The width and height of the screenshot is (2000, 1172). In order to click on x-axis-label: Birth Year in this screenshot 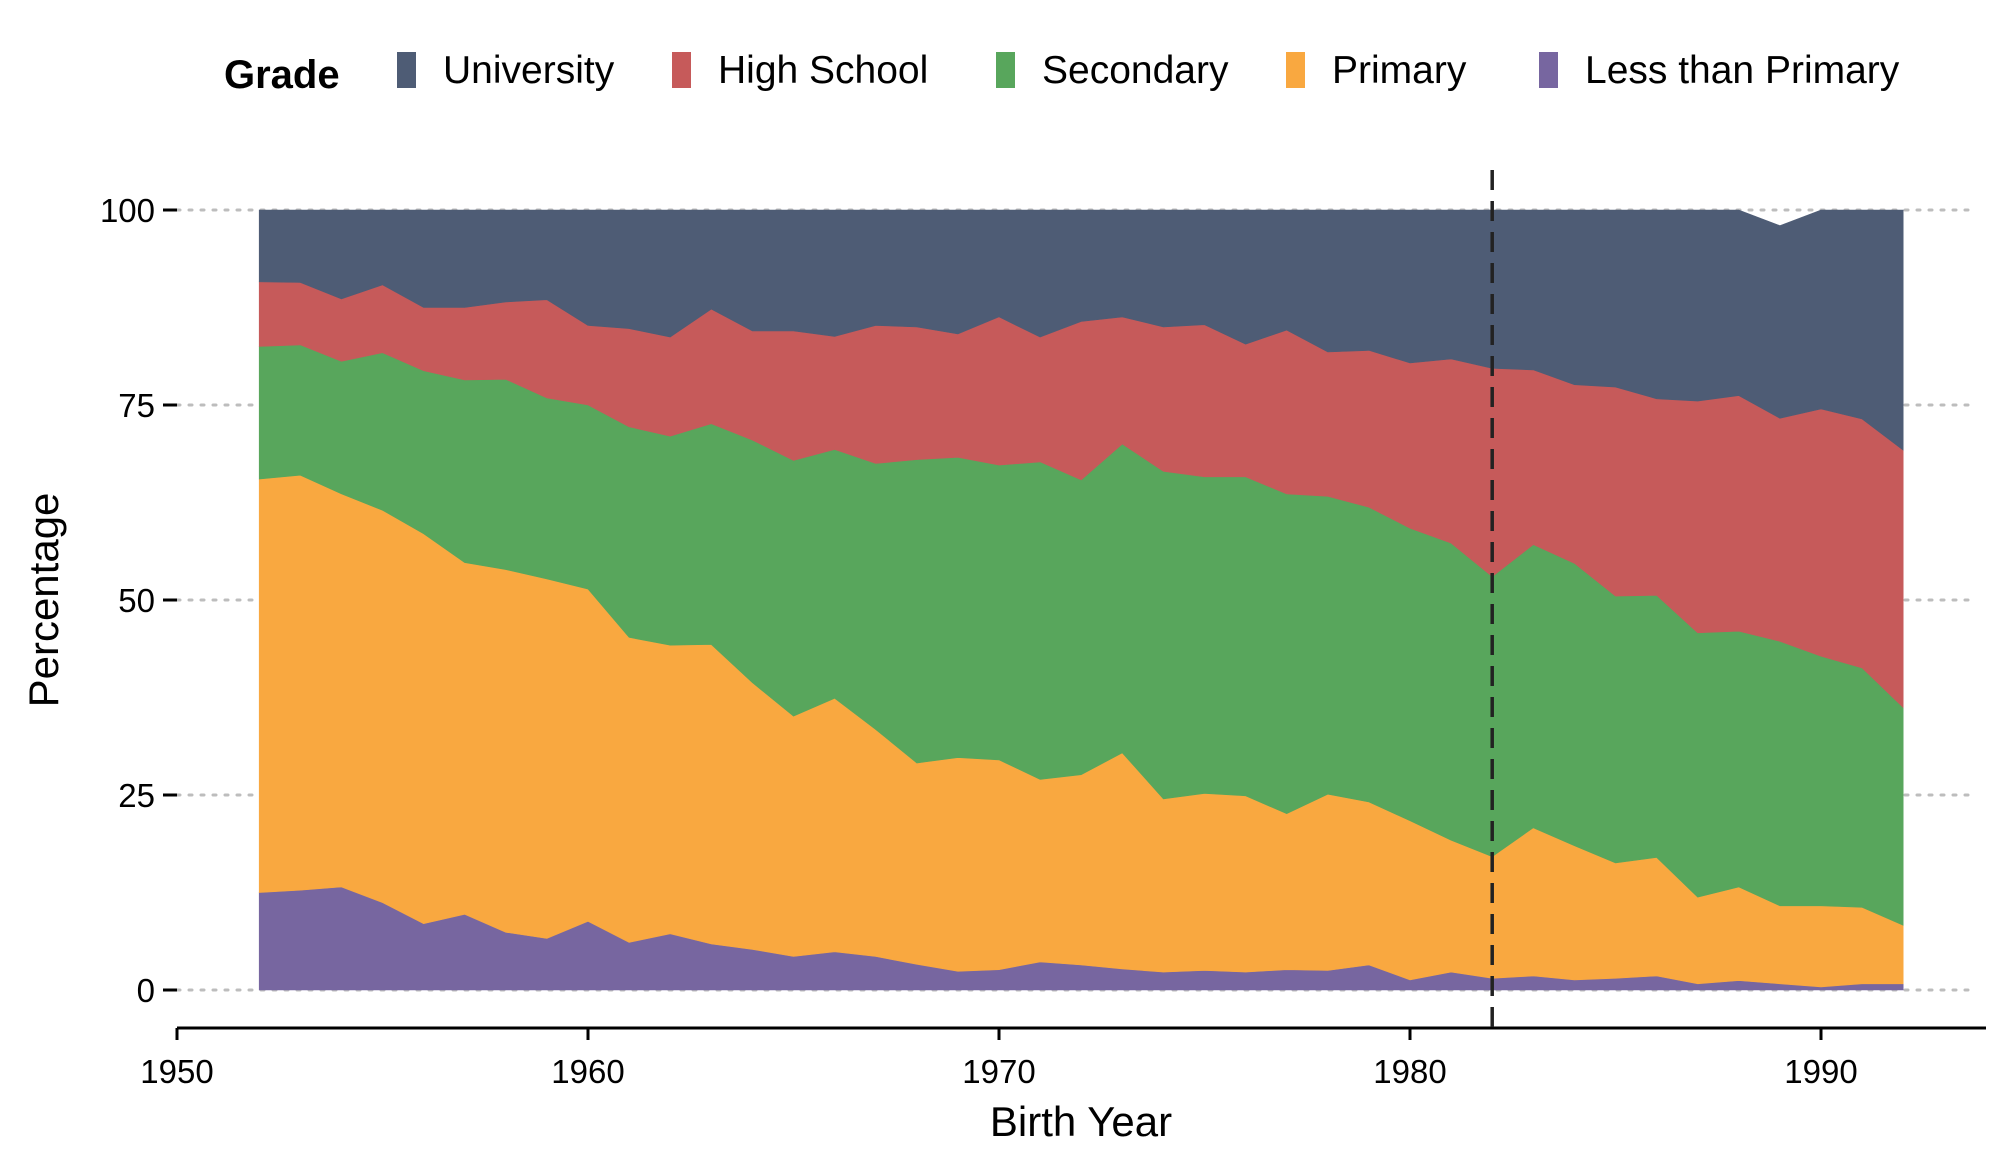, I will do `click(1081, 1121)`.